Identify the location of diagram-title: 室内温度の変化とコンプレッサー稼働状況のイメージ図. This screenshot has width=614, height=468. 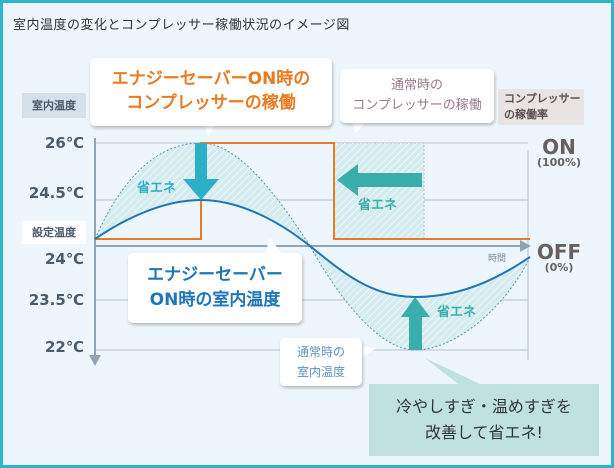
(181, 25).